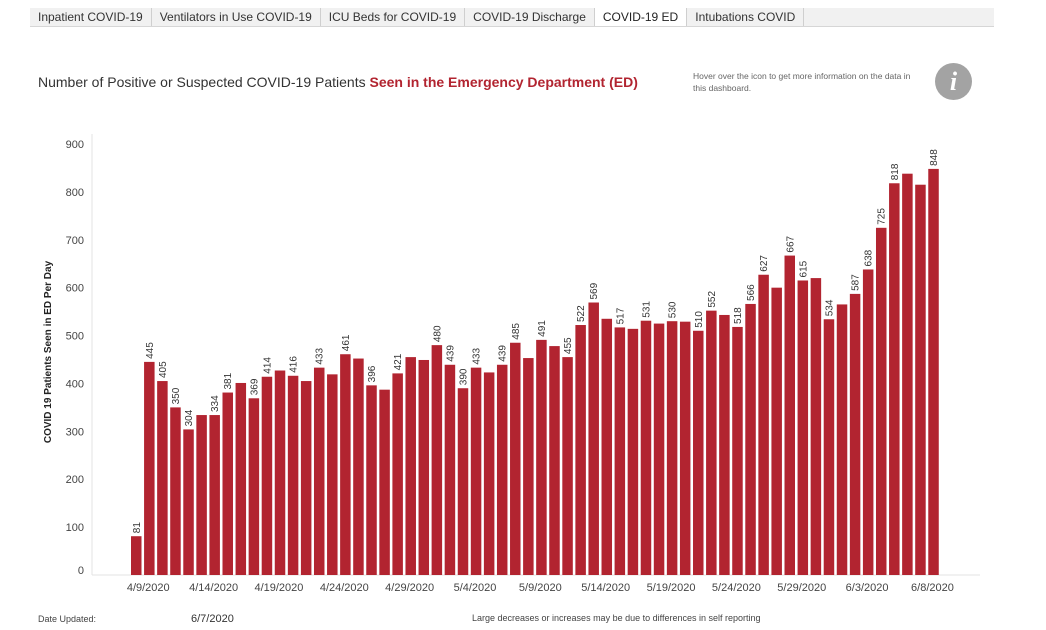 Image resolution: width=1046 pixels, height=630 pixels. Describe the element at coordinates (790, 243) in the screenshot. I see `data-label: 667` at that location.